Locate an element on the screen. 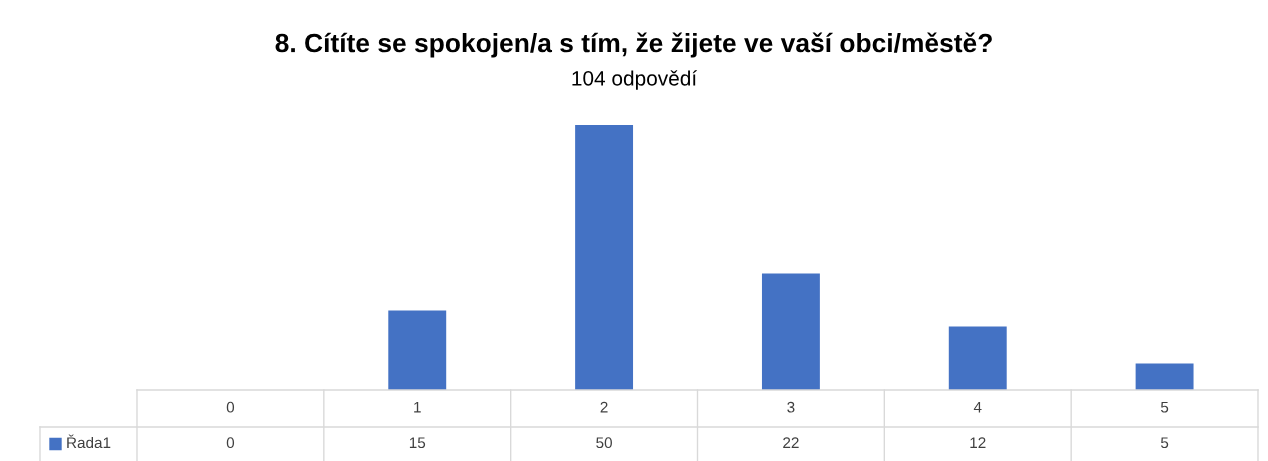 The image size is (1268, 461). x-tick-label: 0 is located at coordinates (230, 407).